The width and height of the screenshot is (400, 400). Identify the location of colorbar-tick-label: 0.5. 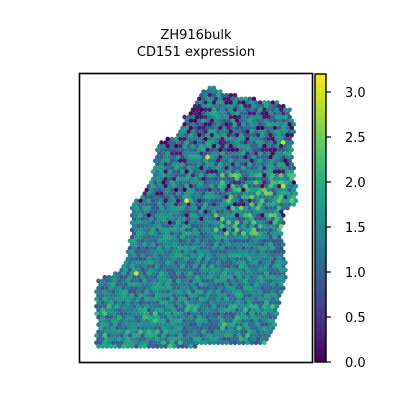
(355, 318).